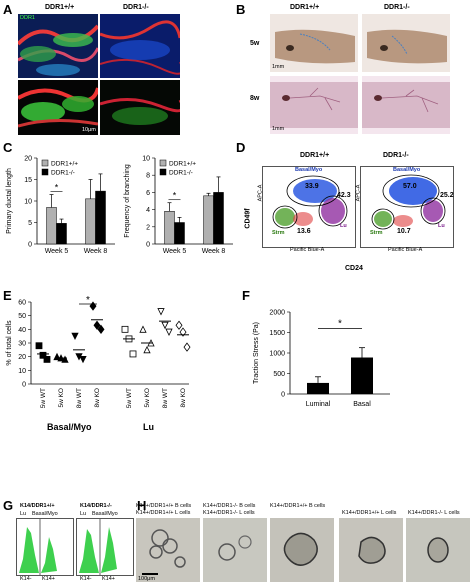 The image size is (474, 587). Describe the element at coordinates (277, 333) in the screenshot. I see `f-ytick-label: 1500` at that location.